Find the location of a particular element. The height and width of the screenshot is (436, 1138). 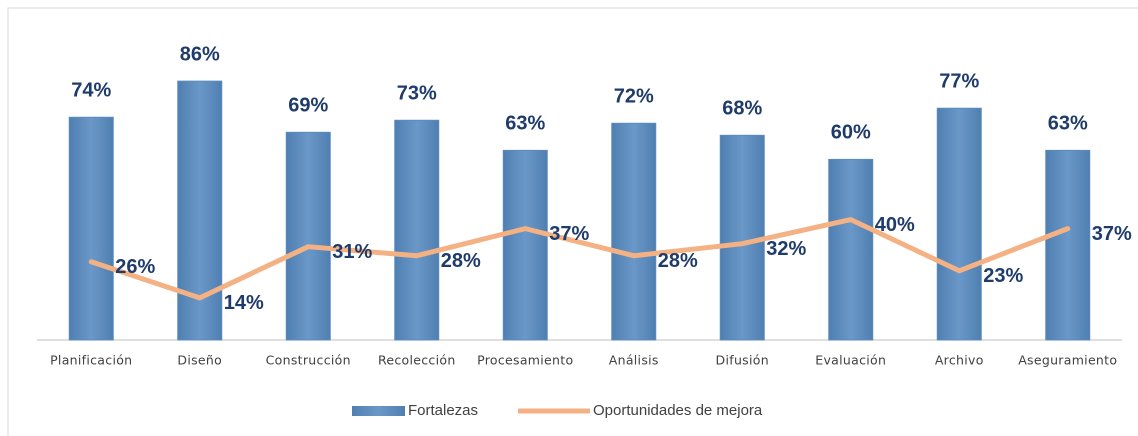

x-tick-label: Recolección is located at coordinates (417, 360).